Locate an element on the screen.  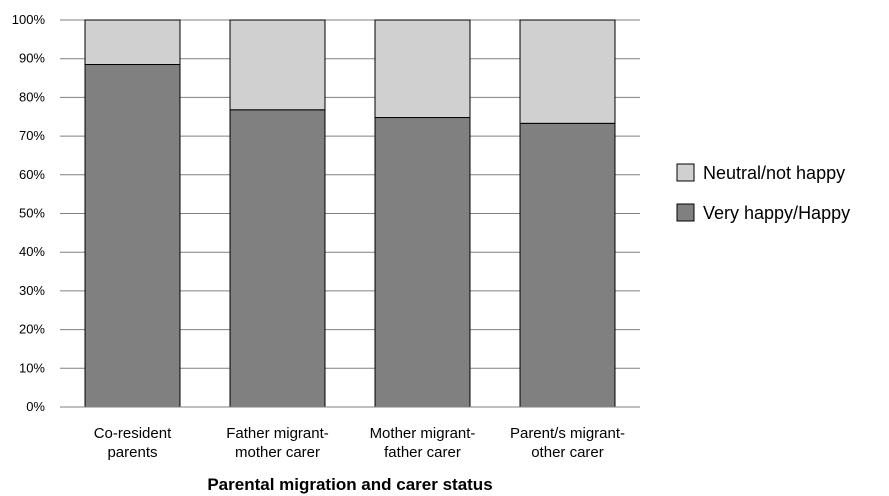
x-axis-title: Parental migration and carer status is located at coordinates (349, 484).